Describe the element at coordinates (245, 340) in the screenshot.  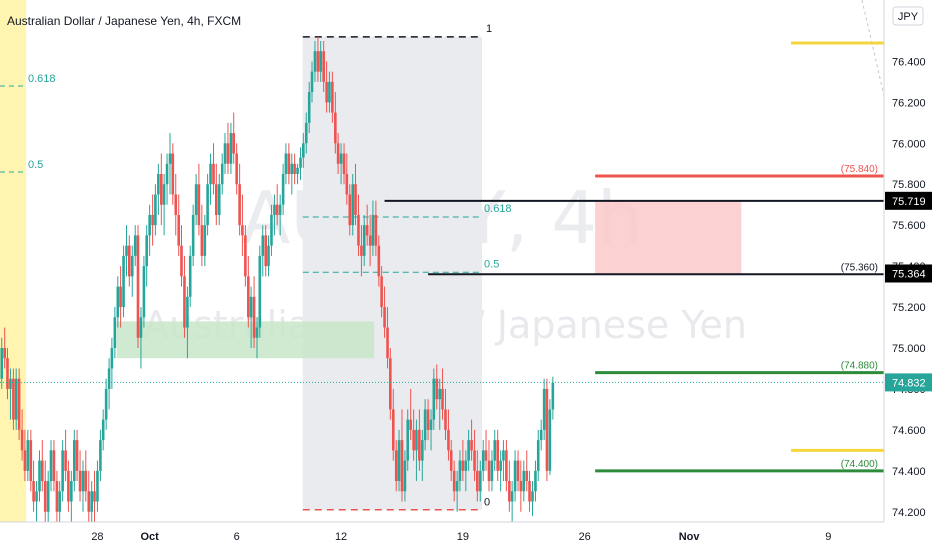
I see `demand-zone` at that location.